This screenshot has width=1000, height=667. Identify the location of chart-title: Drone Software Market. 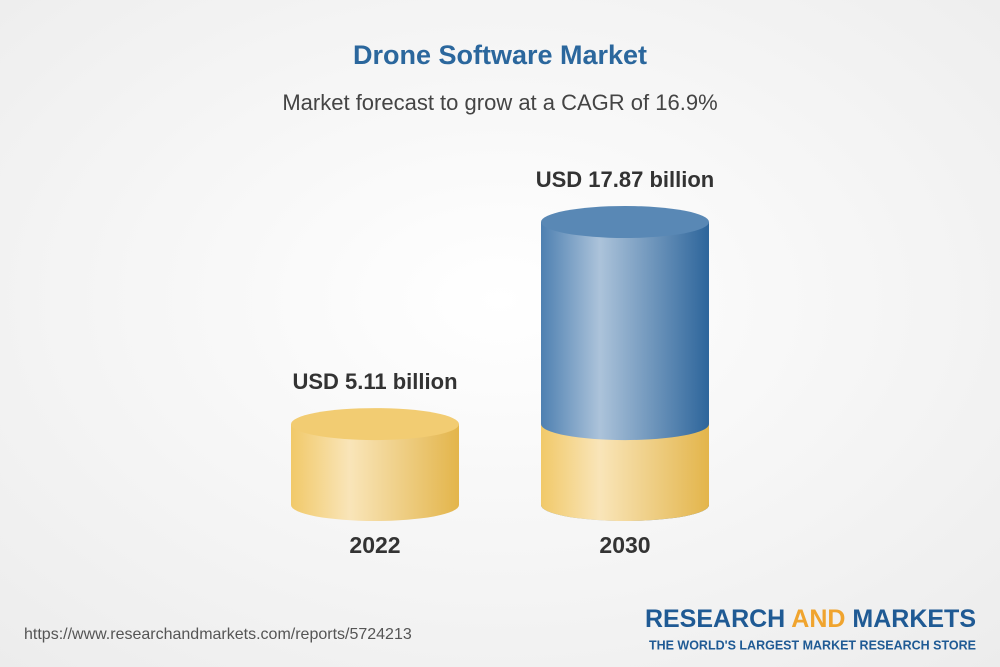
(500, 55).